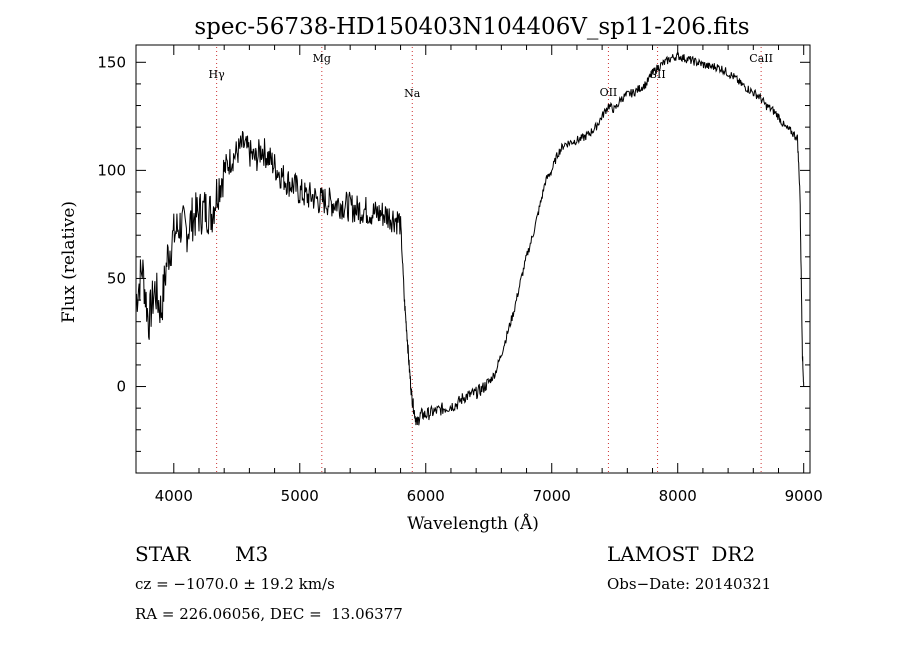  Describe the element at coordinates (761, 58) in the screenshot. I see `spectral-line-label: CaII` at that location.